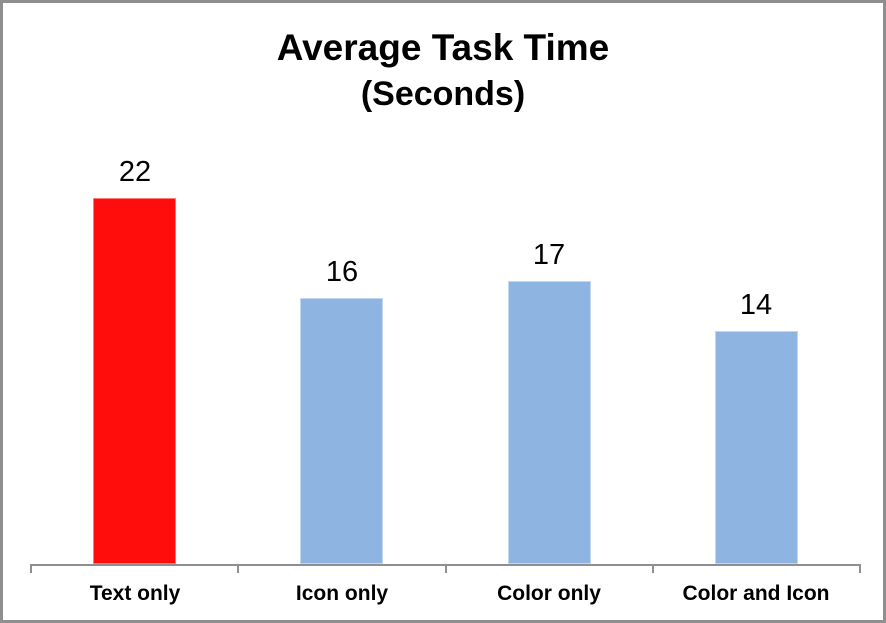  Describe the element at coordinates (341, 431) in the screenshot. I see `bar-icon-only` at that location.